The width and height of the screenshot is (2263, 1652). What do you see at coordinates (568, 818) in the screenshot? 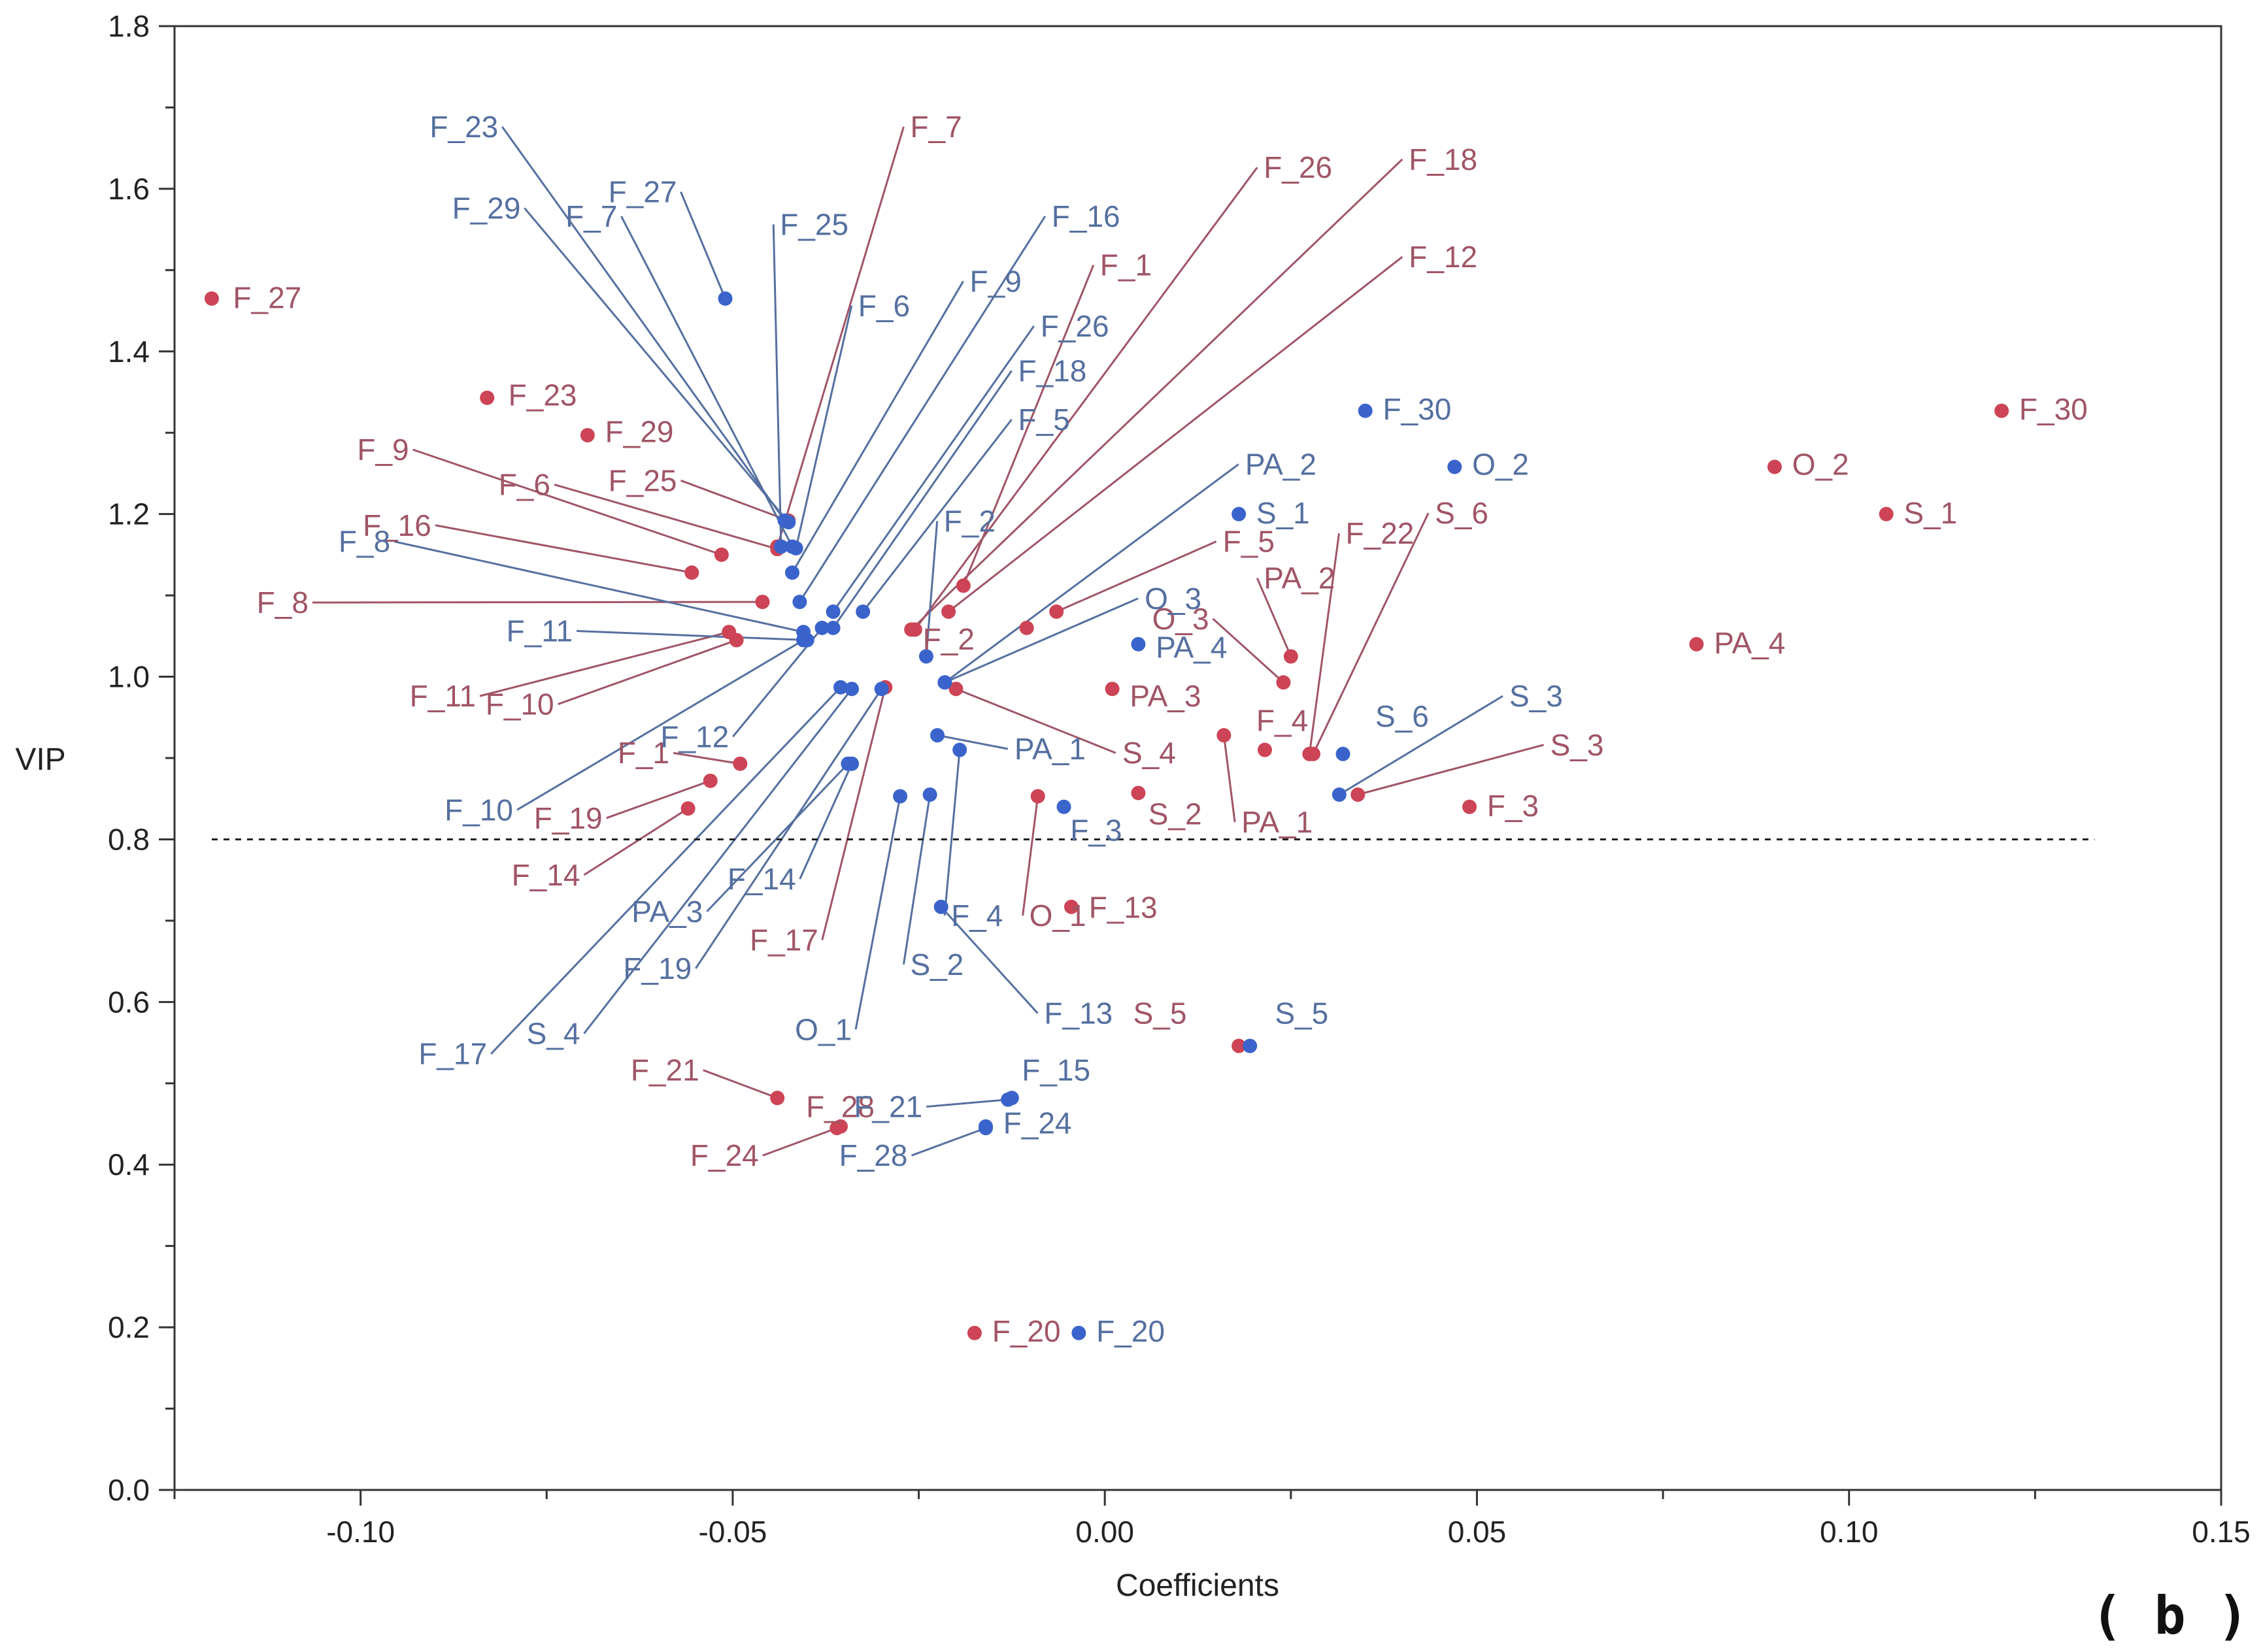
I see `point-label-red: F_19` at bounding box center [568, 818].